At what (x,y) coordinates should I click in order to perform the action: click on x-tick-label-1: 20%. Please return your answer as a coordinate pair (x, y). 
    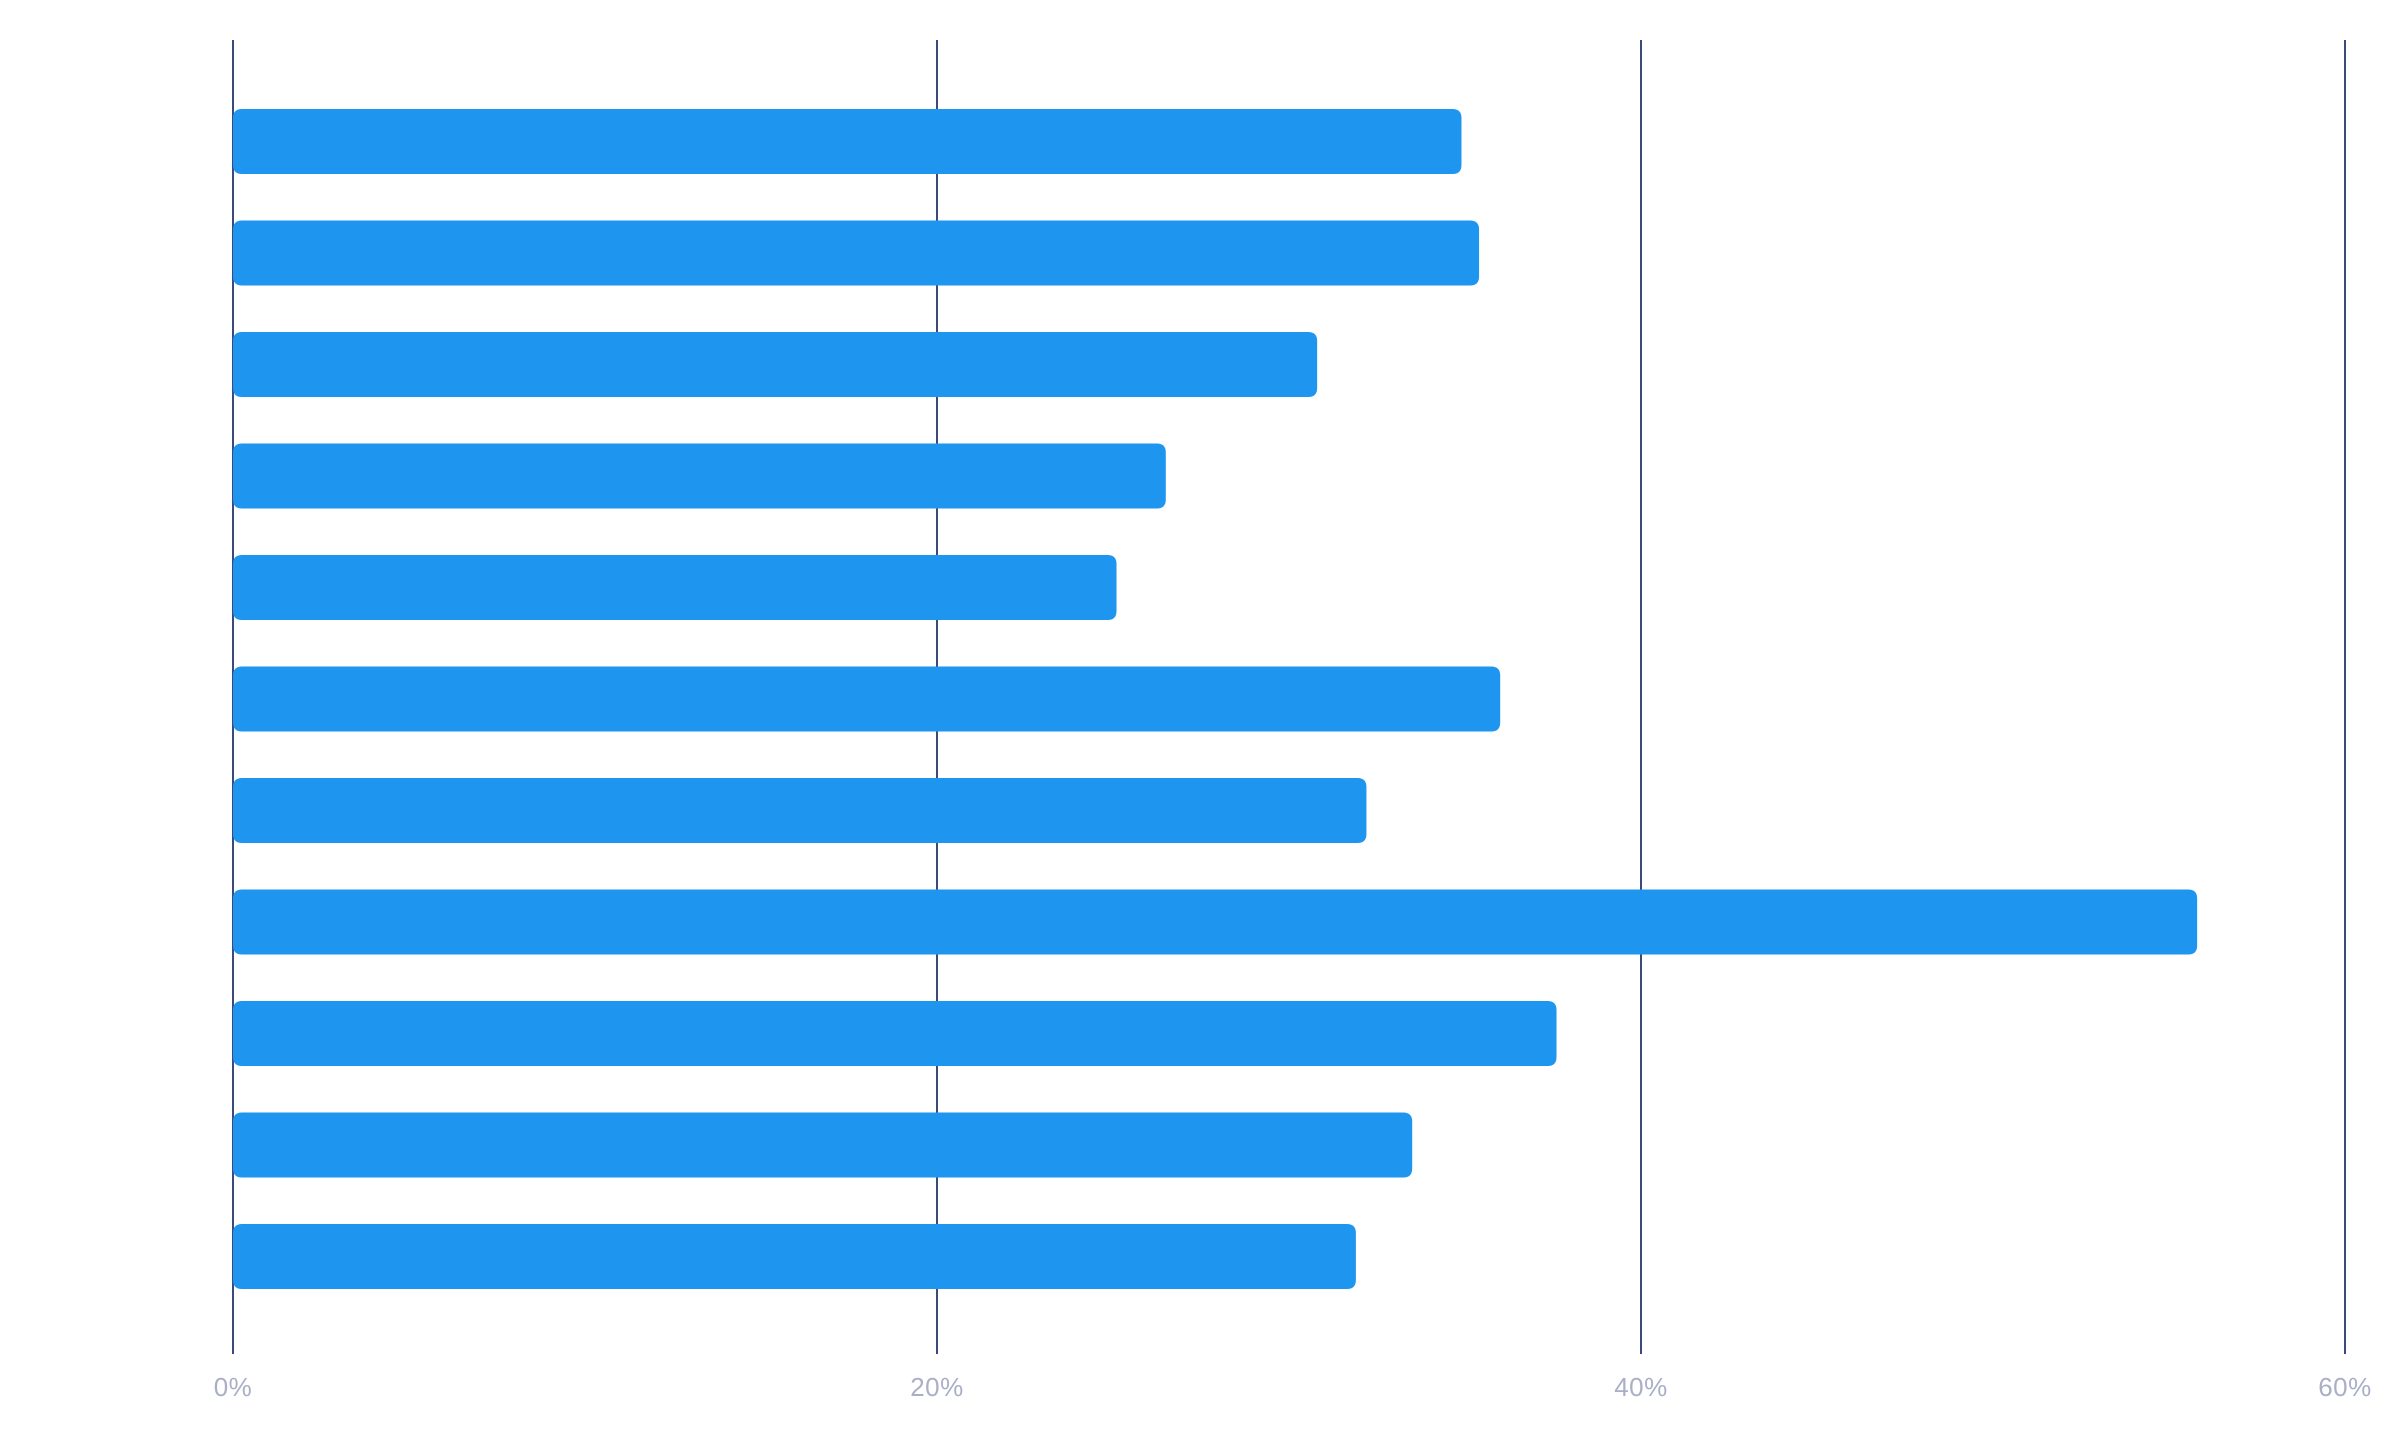
    Looking at the image, I should click on (937, 1387).